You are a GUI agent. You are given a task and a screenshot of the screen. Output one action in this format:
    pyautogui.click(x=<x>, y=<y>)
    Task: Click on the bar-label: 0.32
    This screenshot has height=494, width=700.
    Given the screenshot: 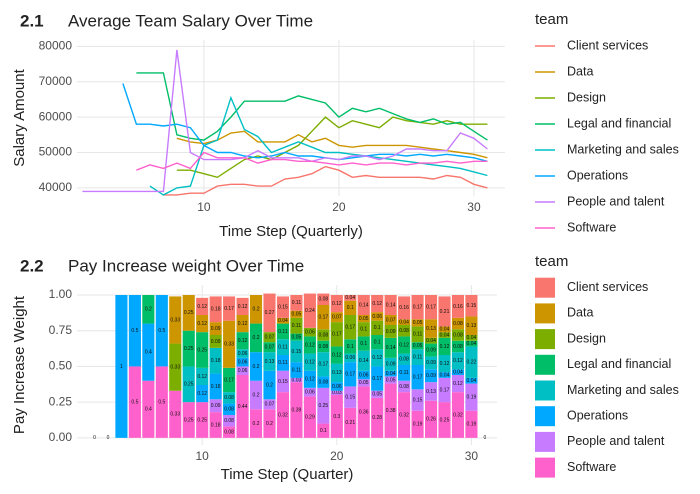 What is the action you would take?
    pyautogui.click(x=283, y=415)
    